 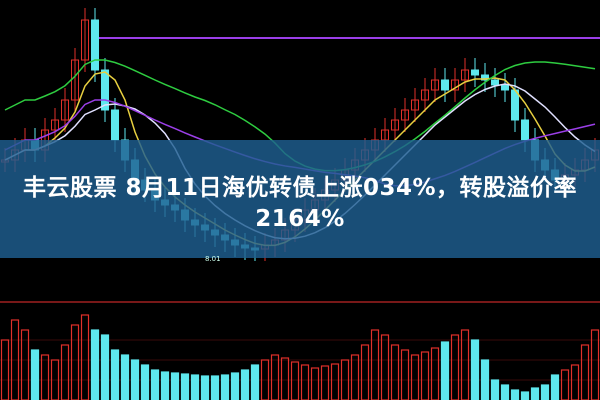 I want to click on headline-line-1: 丰云股票 8月11日海优转债上涨034%，转股溢价率, so click(x=300, y=188).